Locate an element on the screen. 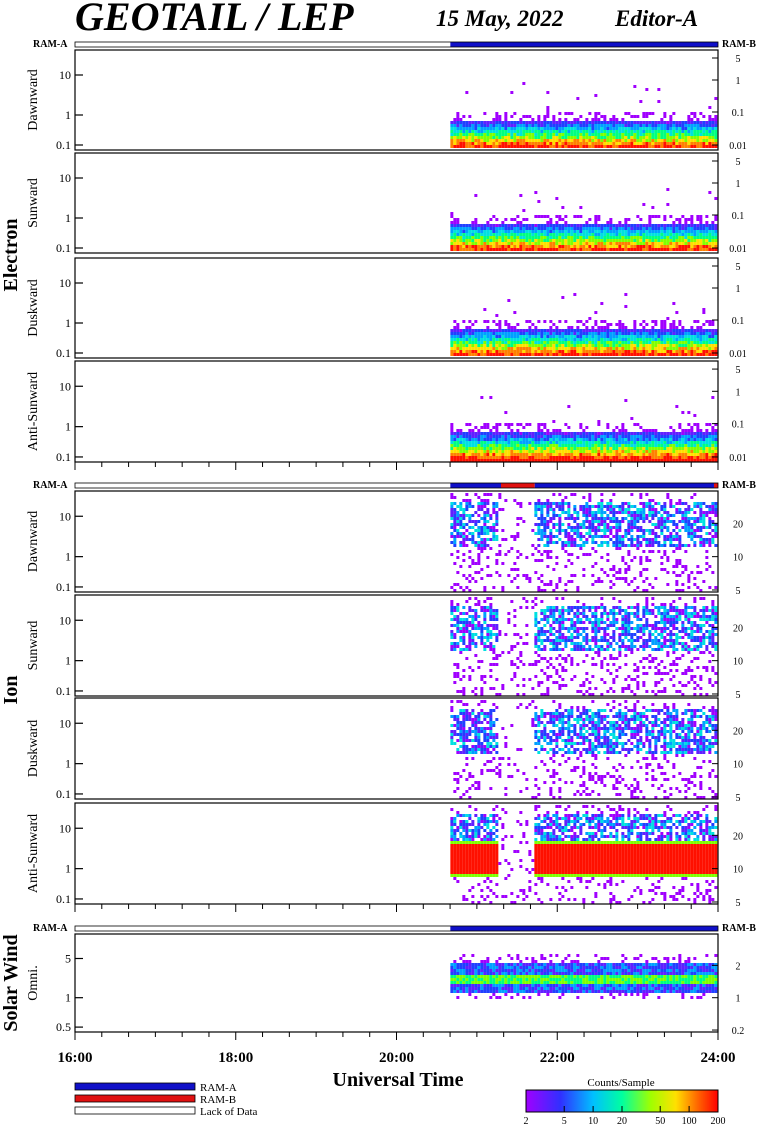 The image size is (762, 1128). left-tick-label: 1 is located at coordinates (68, 427).